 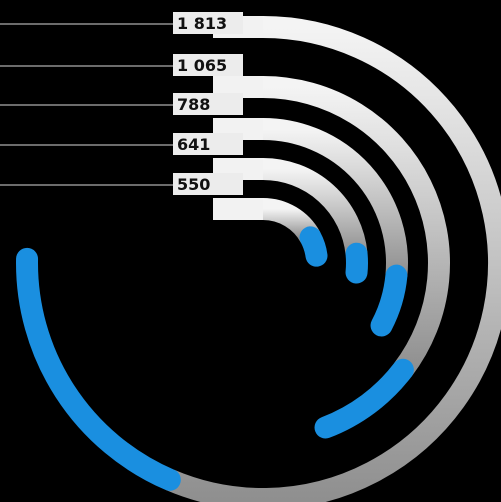 I want to click on value-label: 788, so click(x=193, y=104).